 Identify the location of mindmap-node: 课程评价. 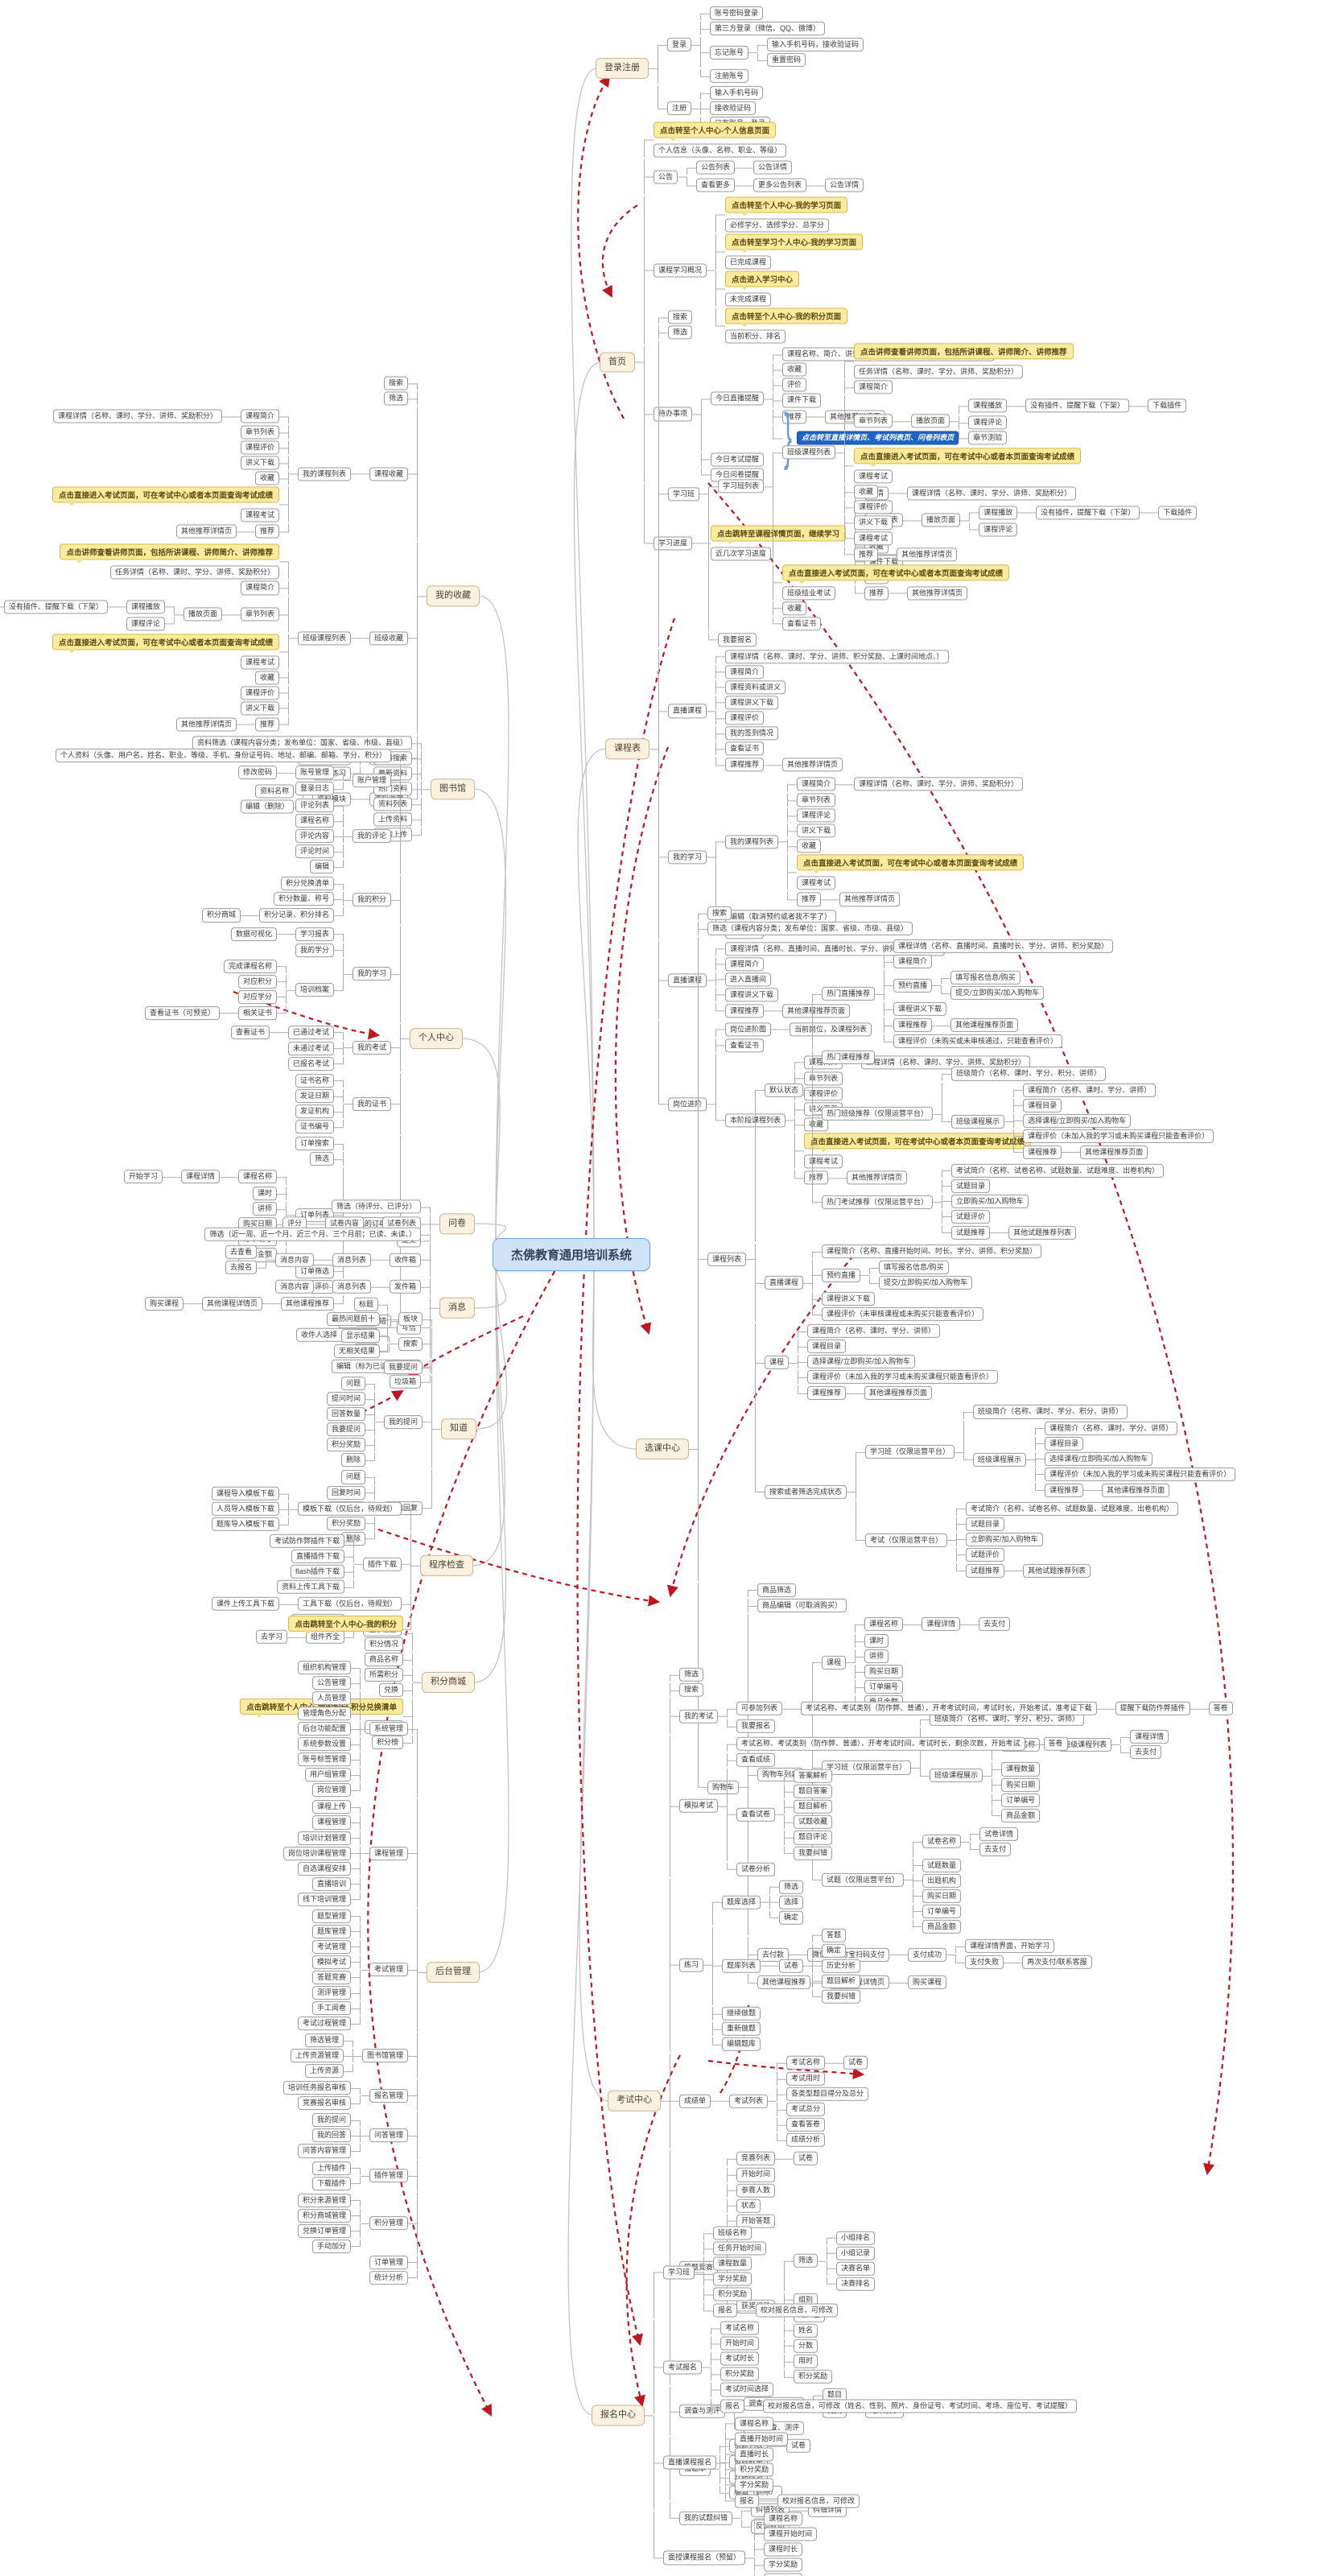
(745, 718).